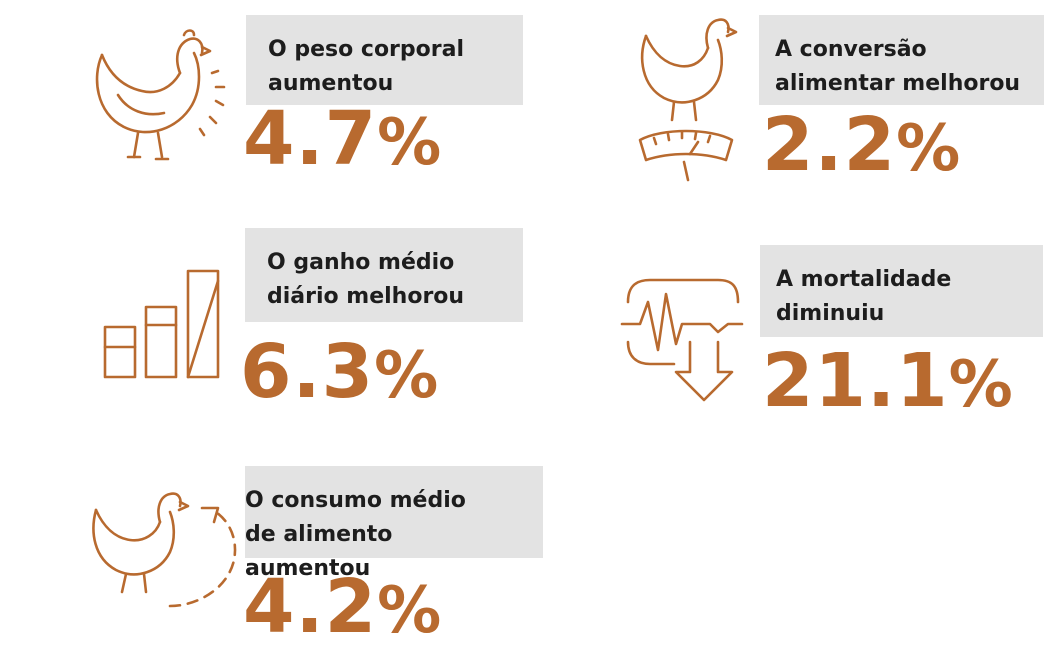  What do you see at coordinates (355, 534) in the screenshot?
I see `stat-label: O consumo médio de alimento aumentou` at bounding box center [355, 534].